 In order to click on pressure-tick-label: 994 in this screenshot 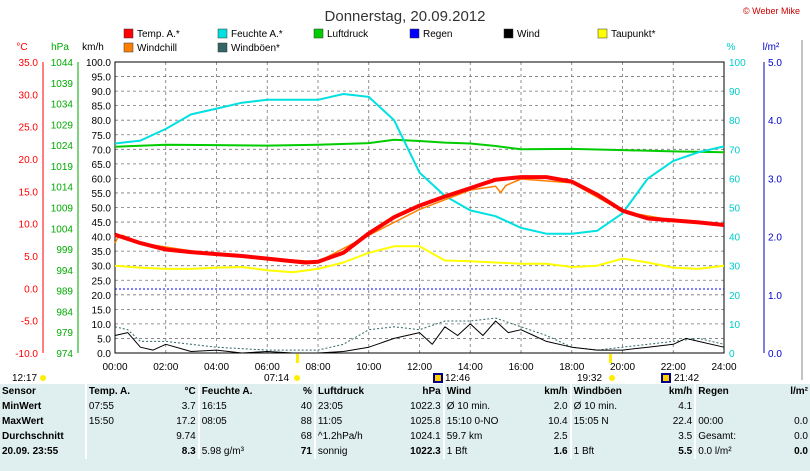, I will do `click(64, 271)`.